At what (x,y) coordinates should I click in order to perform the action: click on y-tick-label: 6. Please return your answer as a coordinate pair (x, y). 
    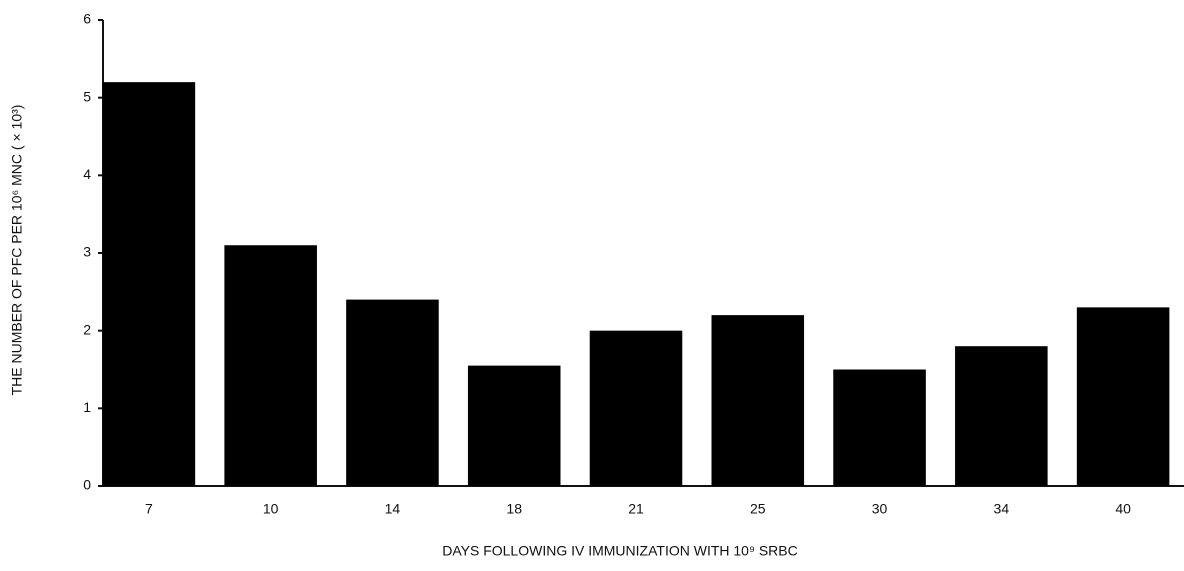
    Looking at the image, I should click on (87, 19).